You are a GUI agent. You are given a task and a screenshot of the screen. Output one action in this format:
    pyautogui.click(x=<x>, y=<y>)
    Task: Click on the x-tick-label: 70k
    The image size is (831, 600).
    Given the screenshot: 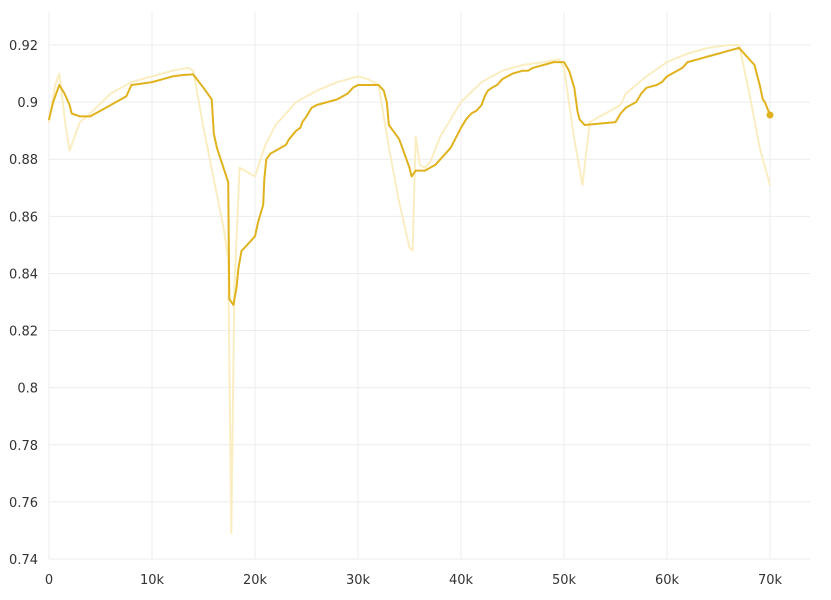 What is the action you would take?
    pyautogui.click(x=770, y=580)
    